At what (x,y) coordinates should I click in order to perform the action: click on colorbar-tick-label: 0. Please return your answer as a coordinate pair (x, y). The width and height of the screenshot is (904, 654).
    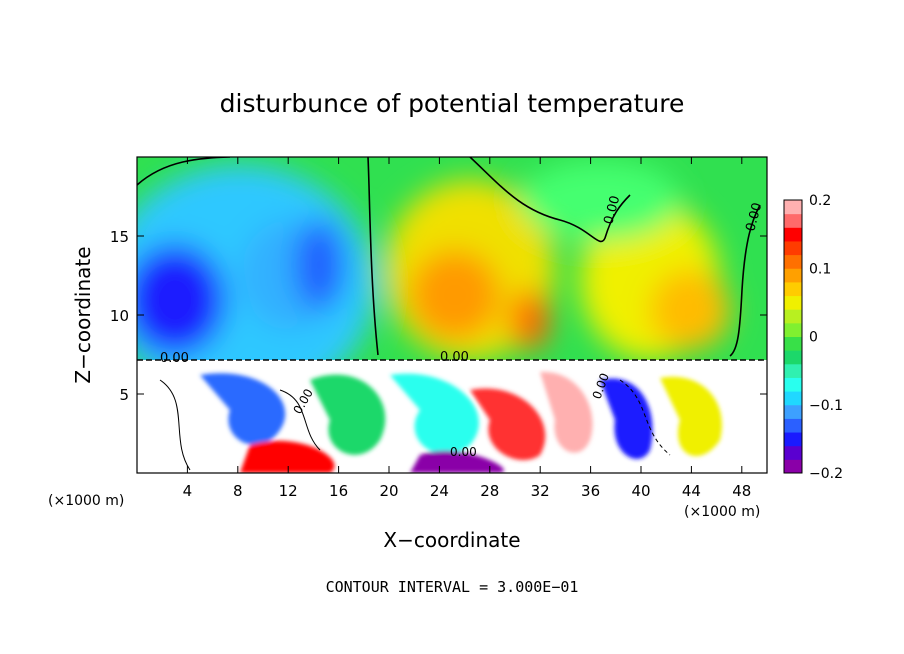
    Looking at the image, I should click on (813, 338).